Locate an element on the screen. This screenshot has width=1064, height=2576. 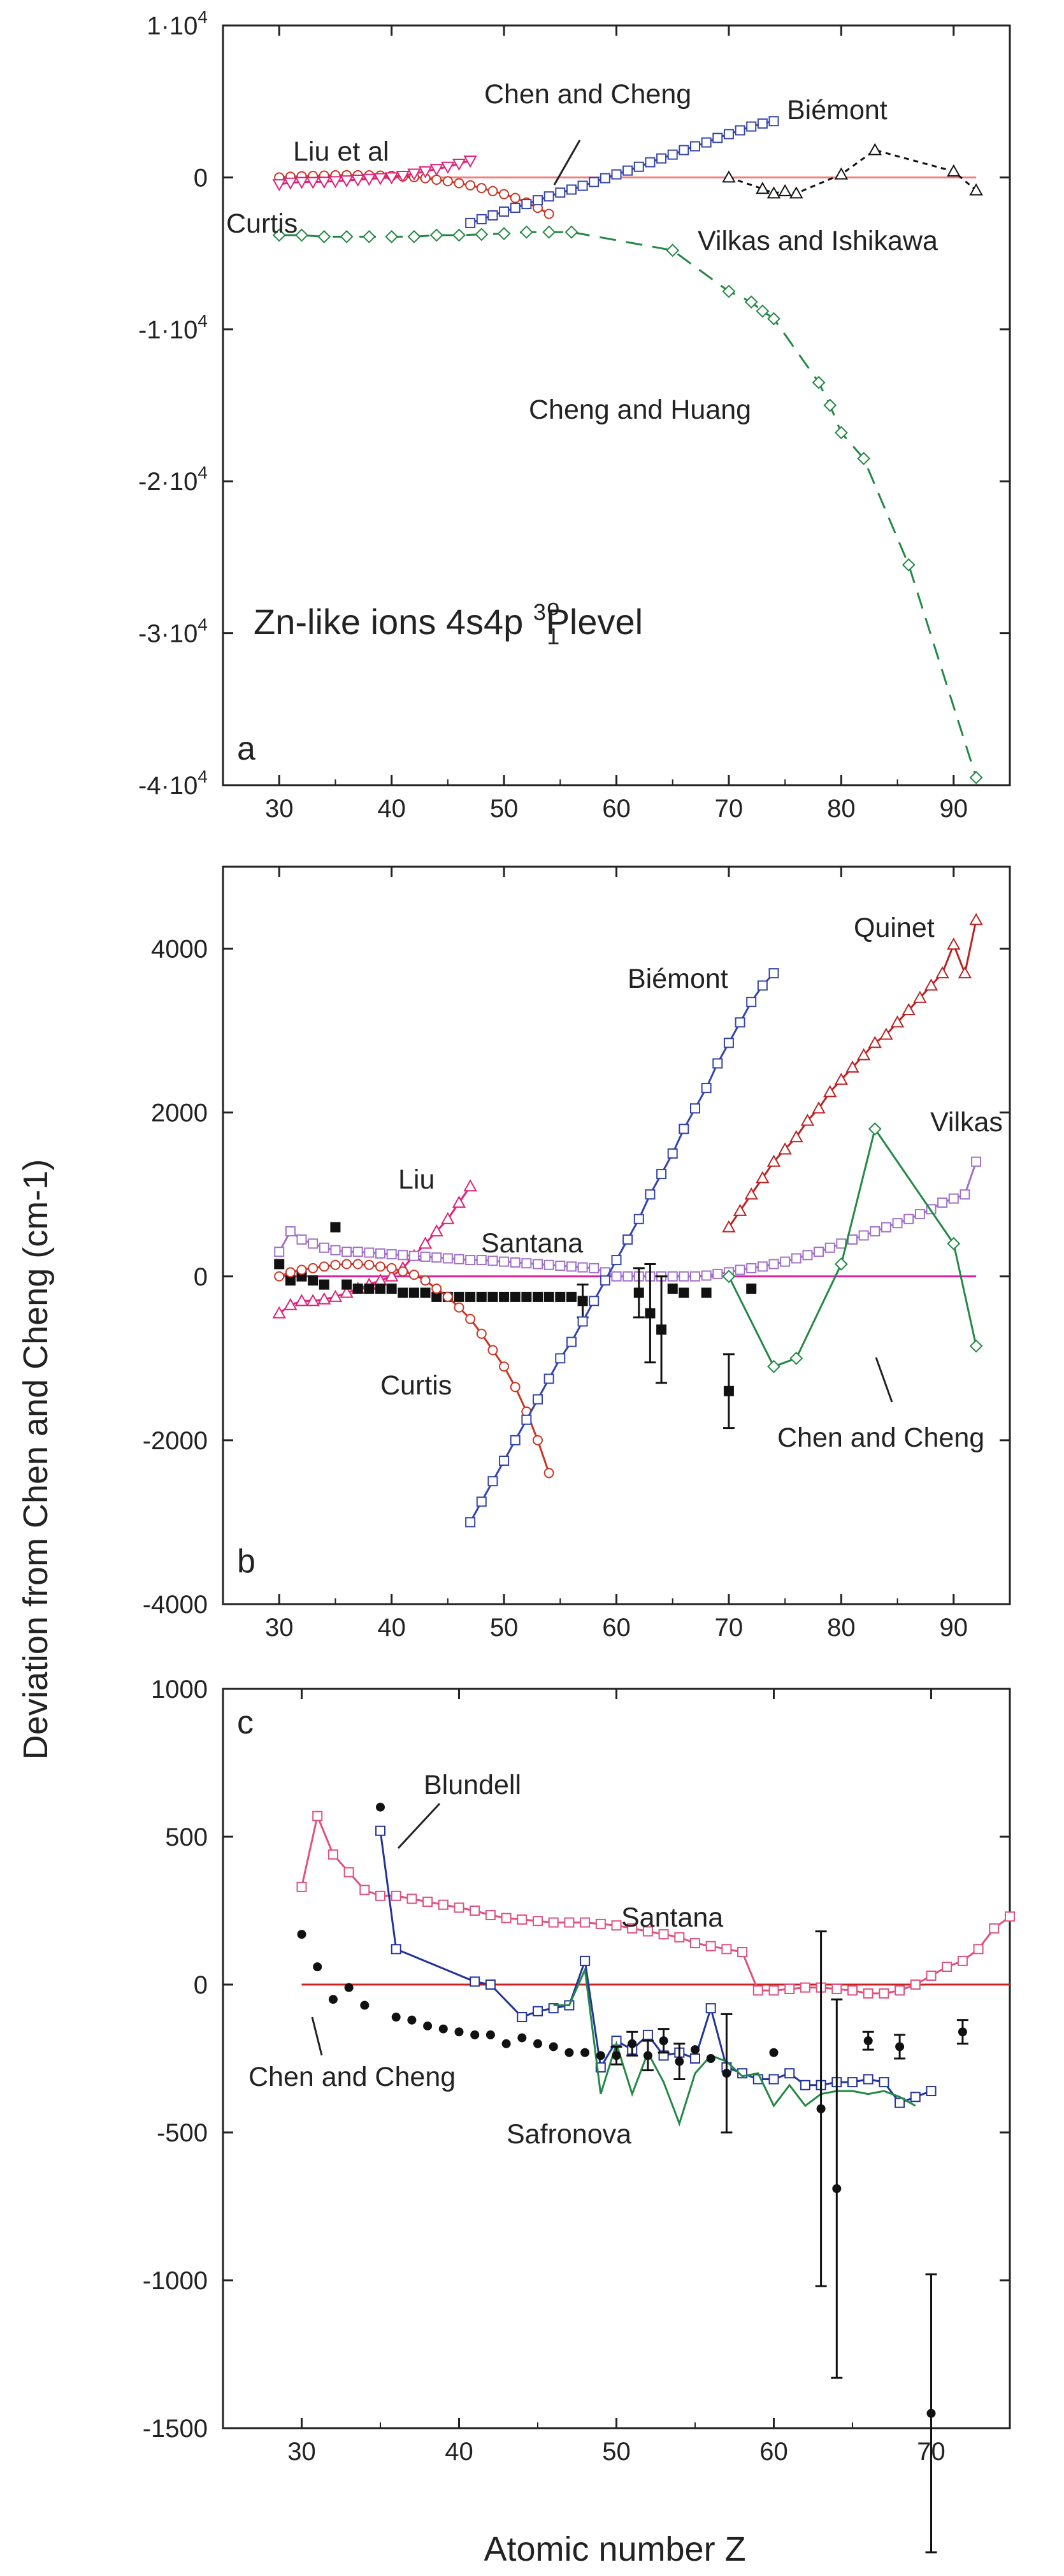
y-tick-label: 1·10⁴ is located at coordinates (177, 23).